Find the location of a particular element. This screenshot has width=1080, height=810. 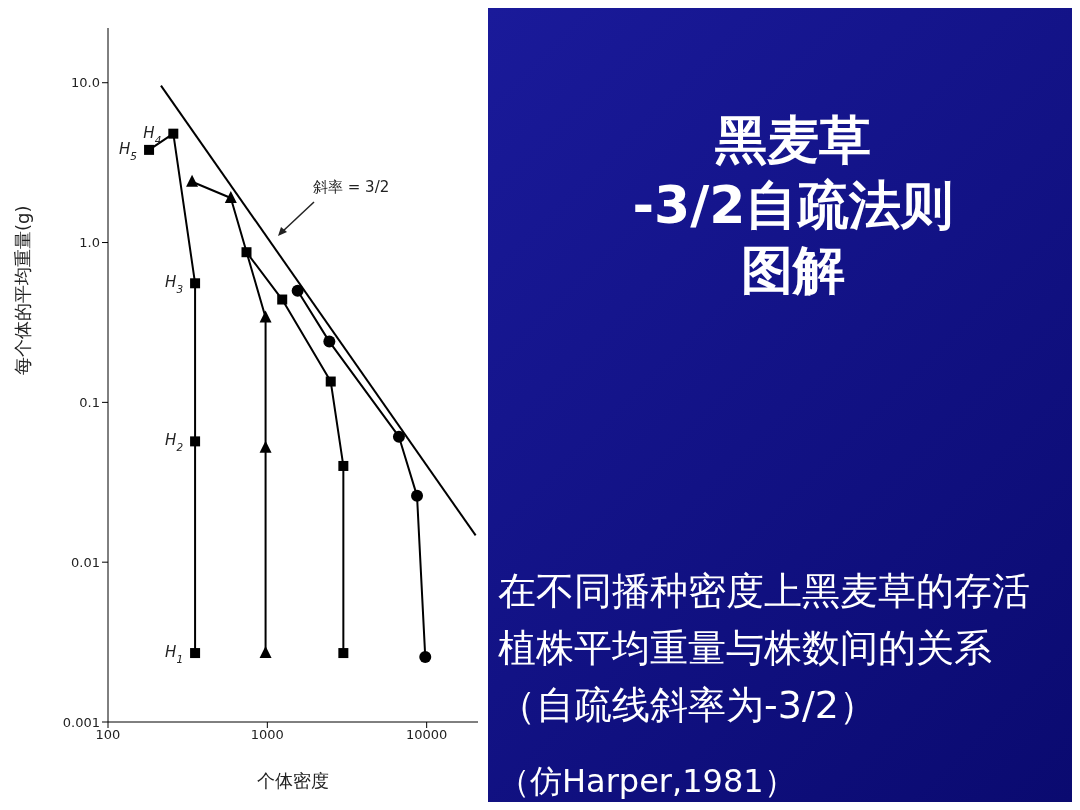

y-tick-label: 10.0 is located at coordinates (85, 83).